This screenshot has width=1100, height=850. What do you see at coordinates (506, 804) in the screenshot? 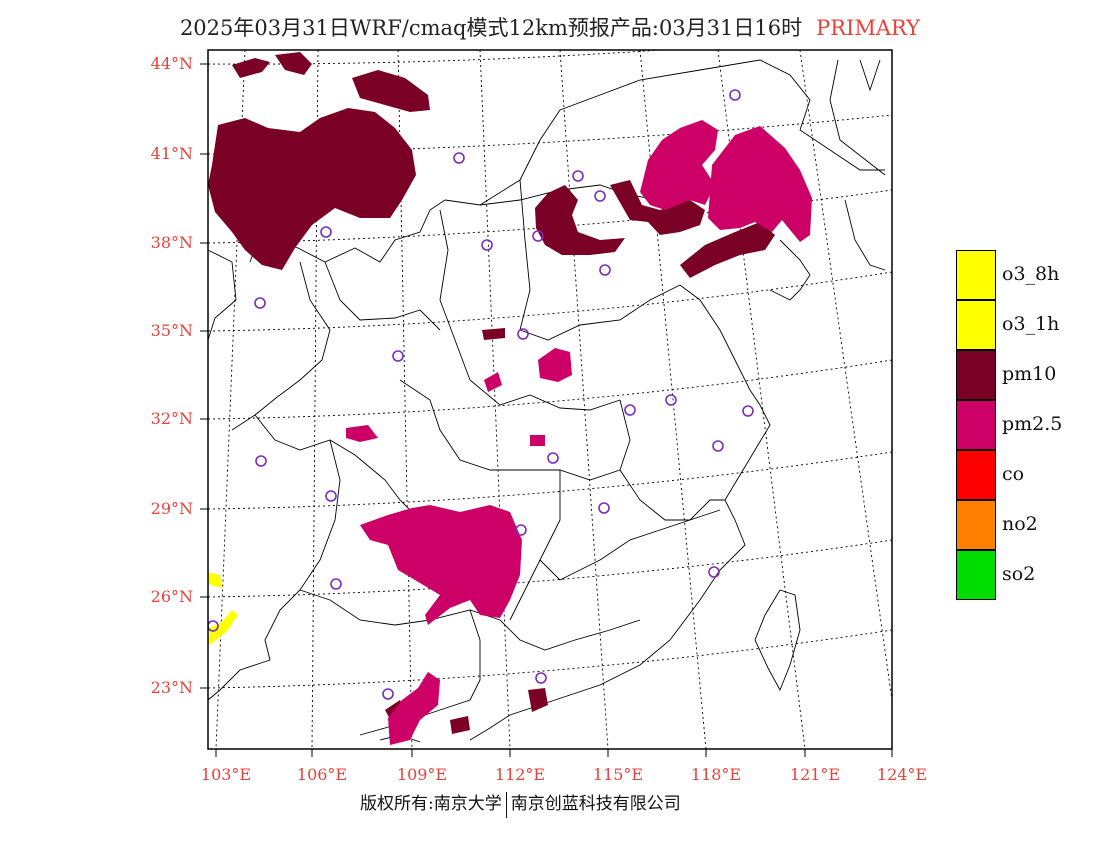
I see `footer-separator` at bounding box center [506, 804].